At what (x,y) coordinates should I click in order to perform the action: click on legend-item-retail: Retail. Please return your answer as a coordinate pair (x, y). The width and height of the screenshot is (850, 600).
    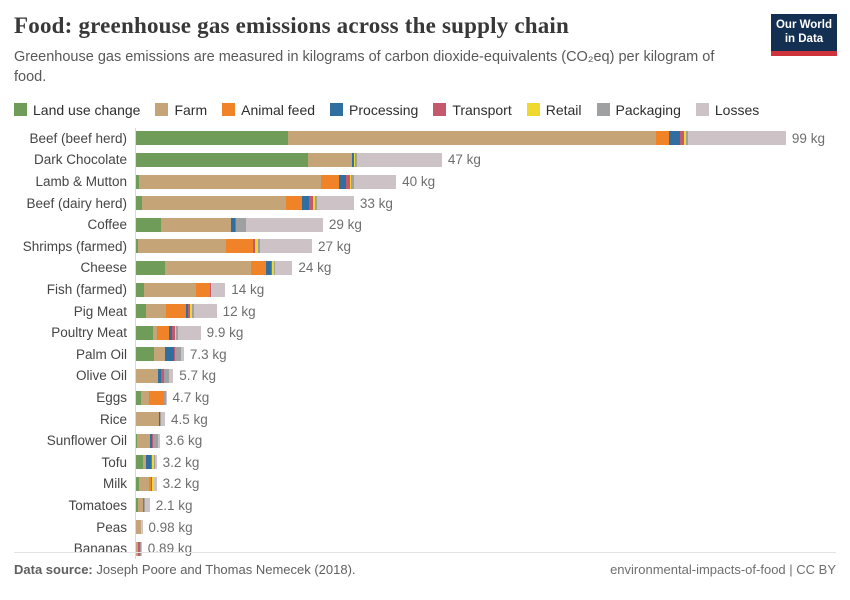
    Looking at the image, I should click on (554, 110).